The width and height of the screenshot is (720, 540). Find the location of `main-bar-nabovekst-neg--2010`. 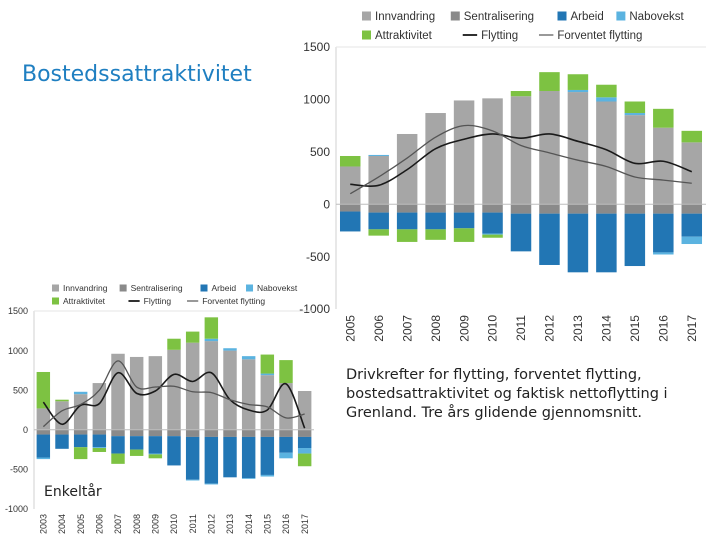

main-bar-nabovekst-neg--2010 is located at coordinates (492, 234).